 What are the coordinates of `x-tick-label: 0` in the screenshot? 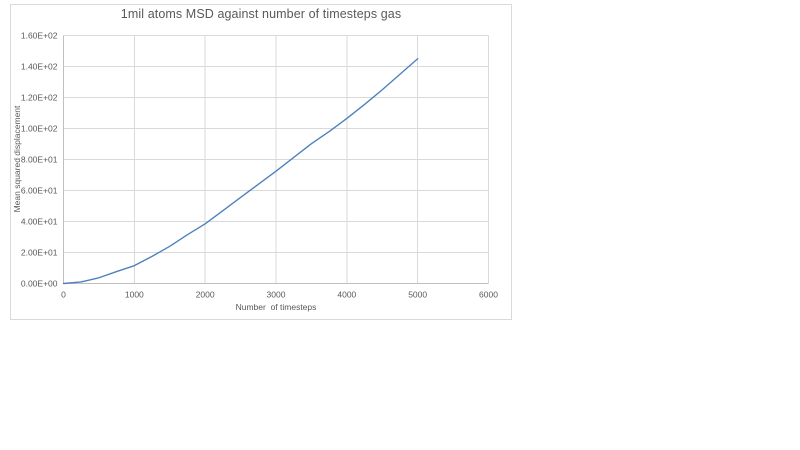 It's located at (63, 295).